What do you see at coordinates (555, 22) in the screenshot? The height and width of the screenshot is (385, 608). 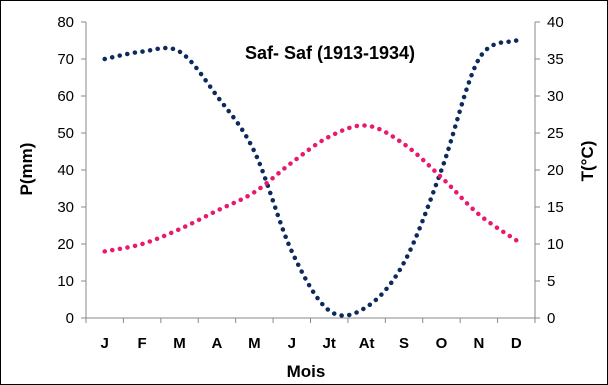 I see `y-right-tick-label: 40` at bounding box center [555, 22].